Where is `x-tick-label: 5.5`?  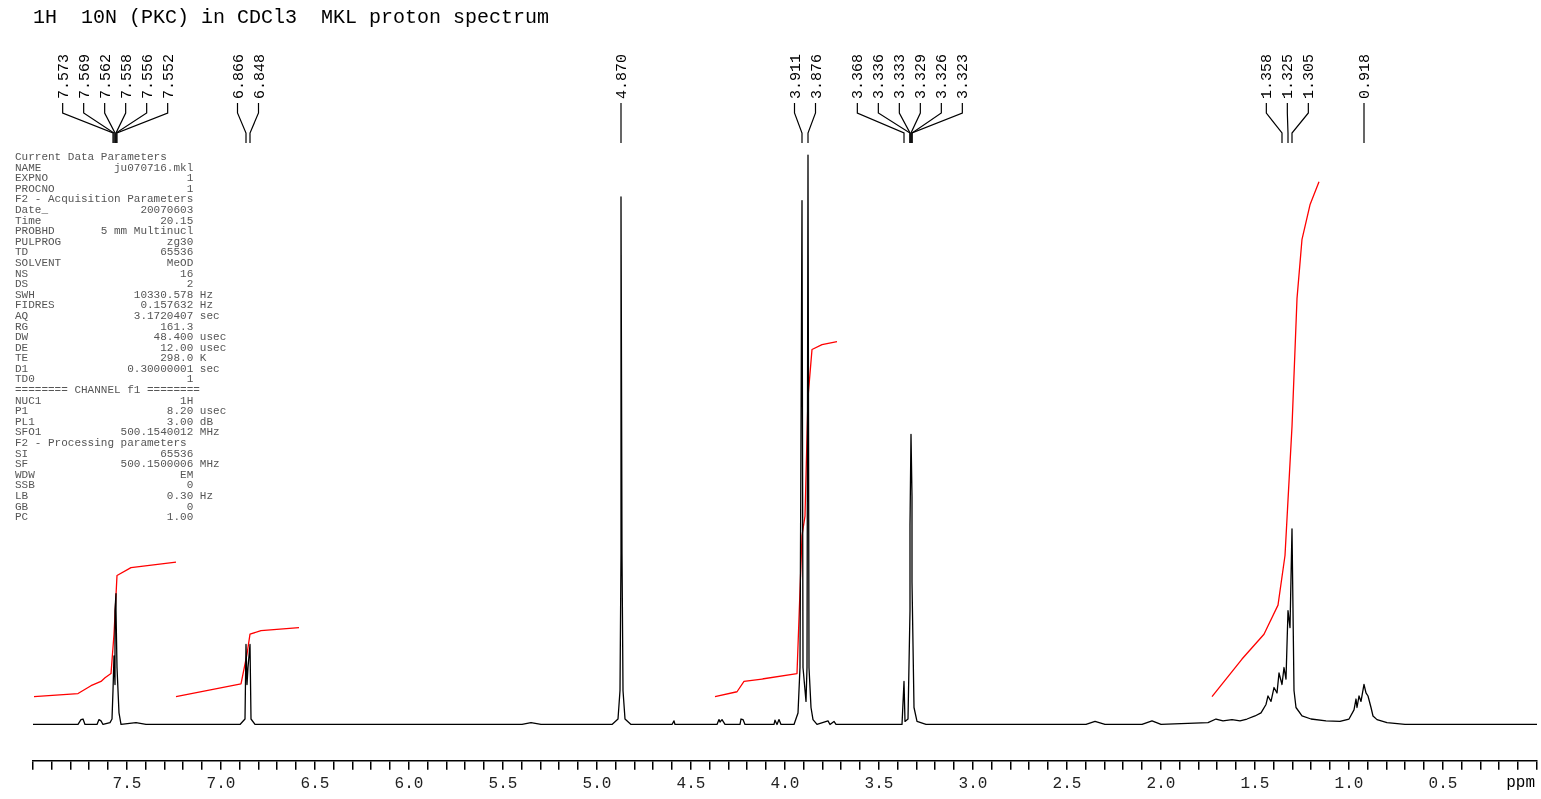 x-tick-label: 5.5 is located at coordinates (503, 783).